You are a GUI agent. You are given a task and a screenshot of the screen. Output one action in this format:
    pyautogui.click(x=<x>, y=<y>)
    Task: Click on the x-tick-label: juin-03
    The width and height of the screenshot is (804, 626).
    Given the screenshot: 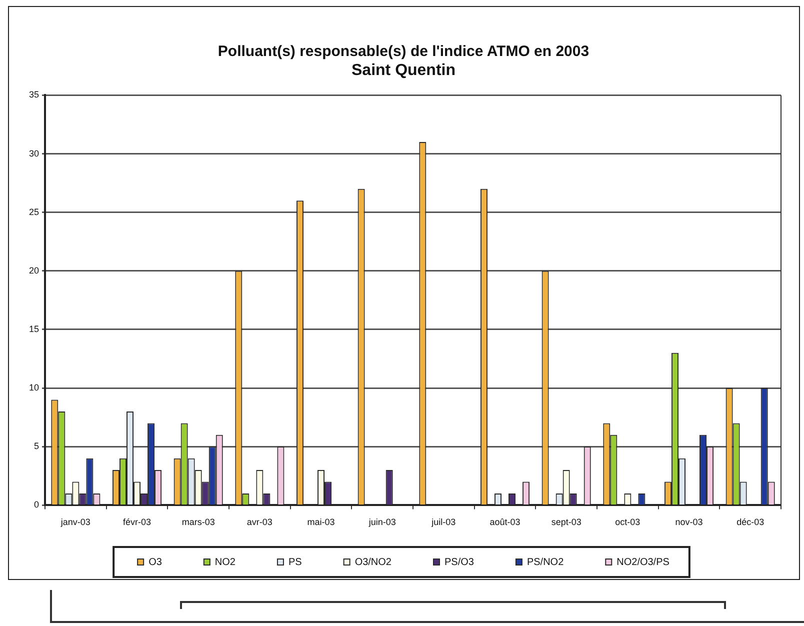 What is the action you would take?
    pyautogui.click(x=382, y=522)
    